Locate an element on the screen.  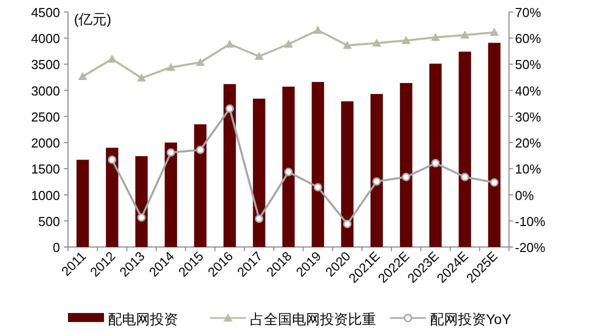
y-tick-label: 1000 is located at coordinates (45, 195).